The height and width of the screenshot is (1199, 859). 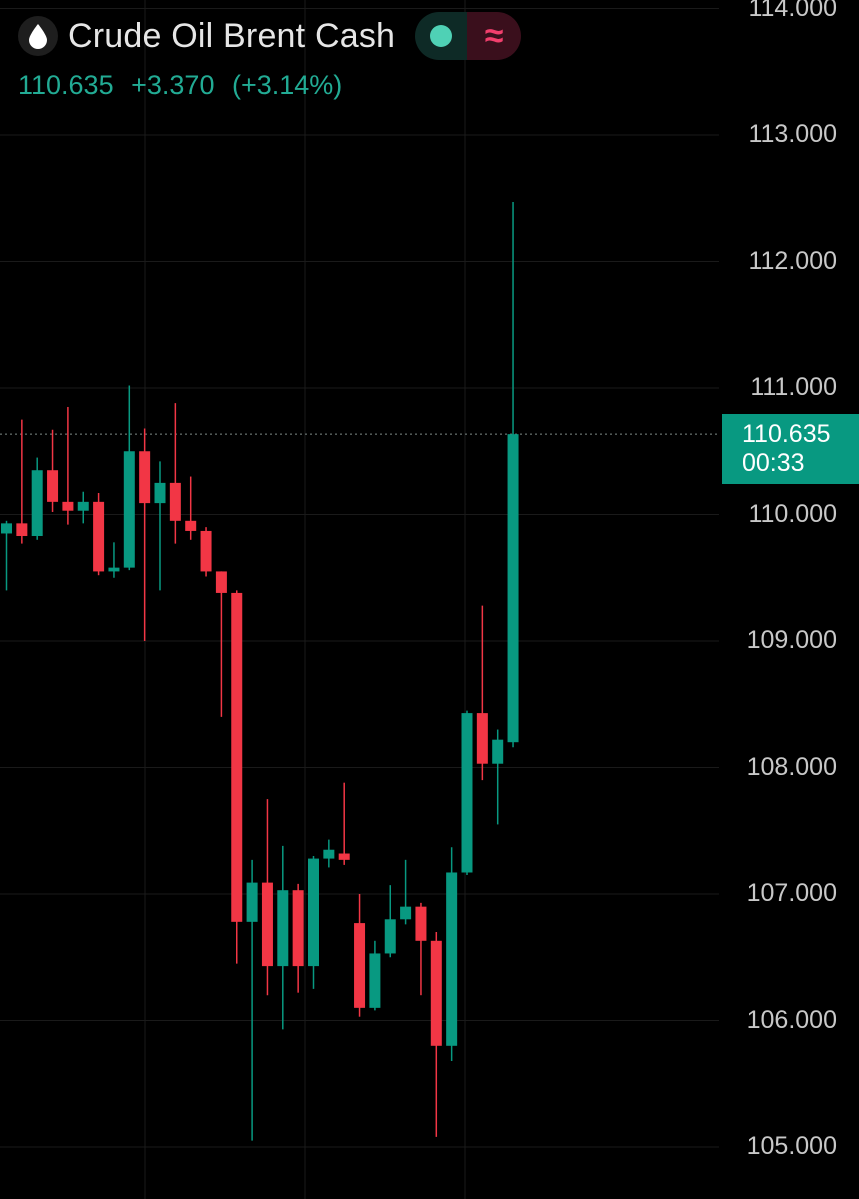 I want to click on price-axis-tick-label: 109.000, so click(x=791, y=640).